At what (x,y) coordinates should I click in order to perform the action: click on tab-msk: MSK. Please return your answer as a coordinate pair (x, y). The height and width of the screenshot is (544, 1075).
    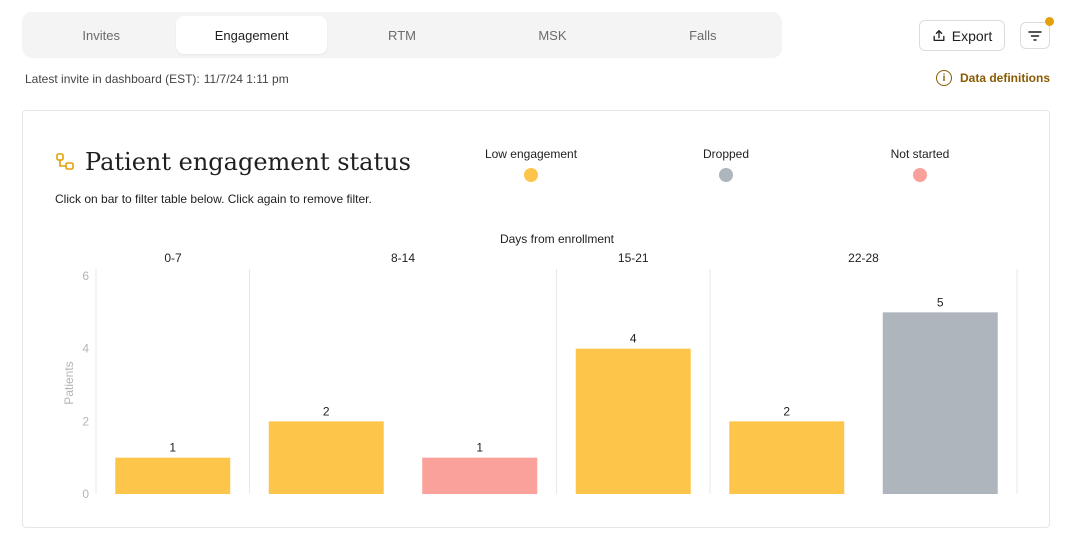
    Looking at the image, I should click on (552, 35).